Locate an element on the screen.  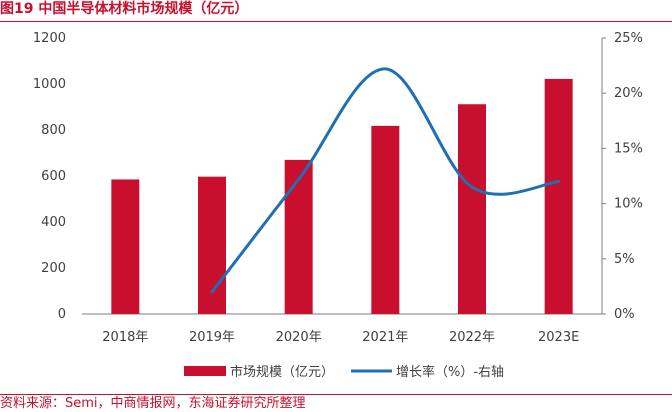
y-tick-label: 800 is located at coordinates (53, 130).